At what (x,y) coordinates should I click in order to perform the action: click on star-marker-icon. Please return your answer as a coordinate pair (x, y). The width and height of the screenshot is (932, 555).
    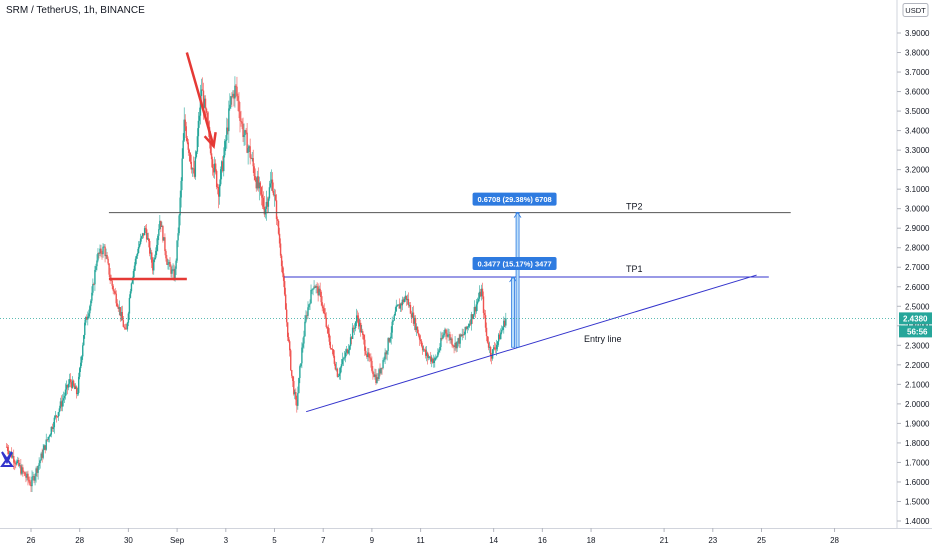
    Looking at the image, I should click on (7, 459).